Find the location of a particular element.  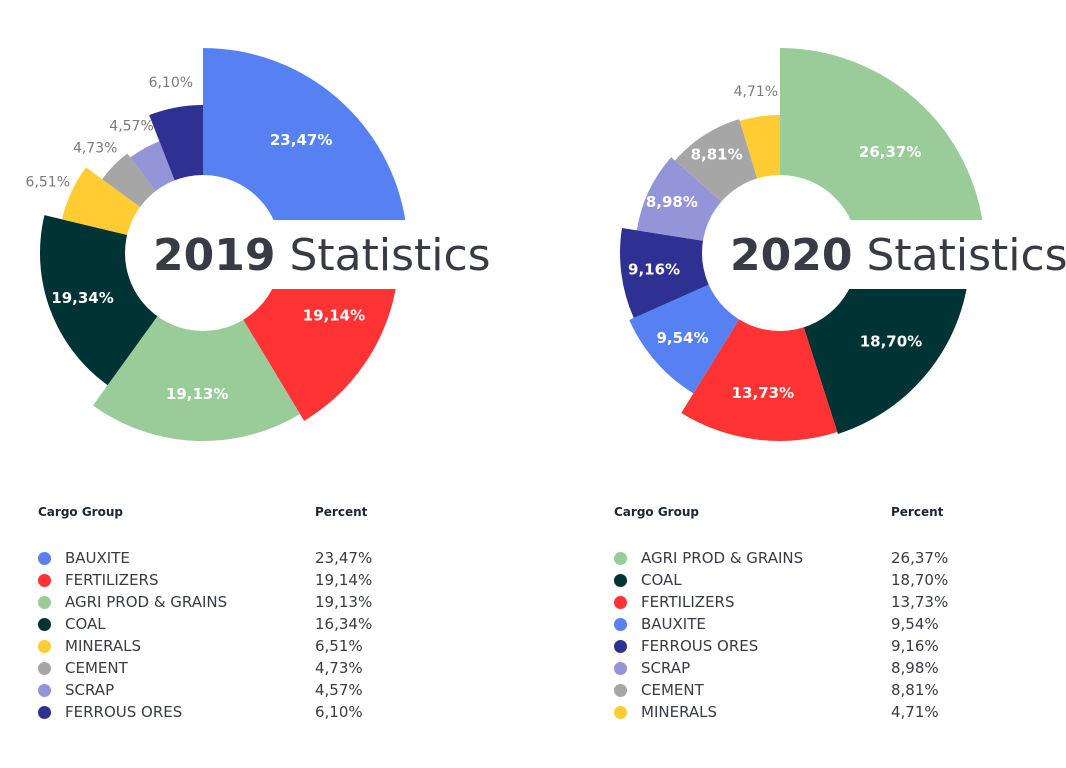

legend-percent: 4,57% is located at coordinates (339, 690).